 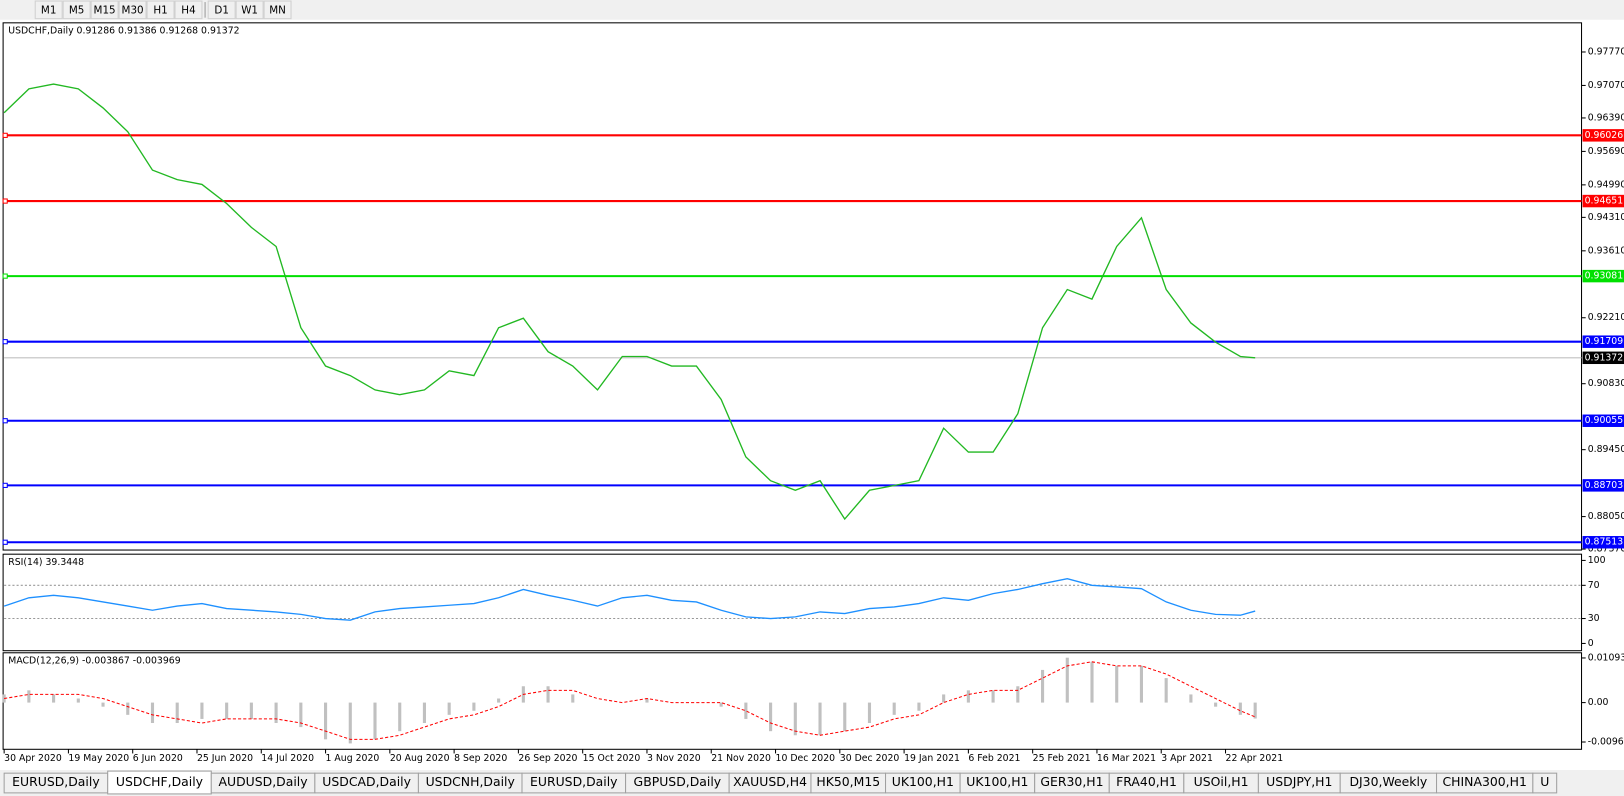 I want to click on x-tick-label: 30 Apr 2020, so click(x=33, y=758).